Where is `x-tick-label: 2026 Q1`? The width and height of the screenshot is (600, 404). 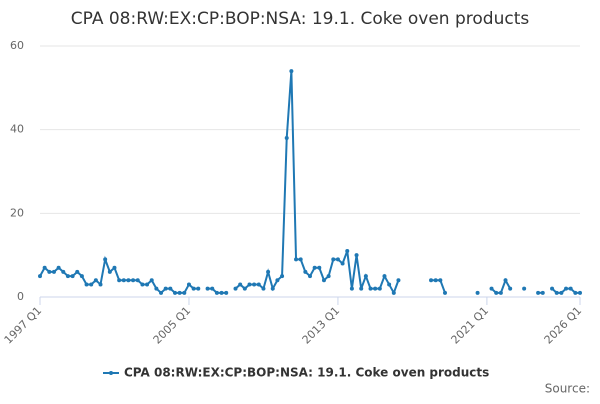
x-tick-label: 2026 Q1 is located at coordinates (563, 325).